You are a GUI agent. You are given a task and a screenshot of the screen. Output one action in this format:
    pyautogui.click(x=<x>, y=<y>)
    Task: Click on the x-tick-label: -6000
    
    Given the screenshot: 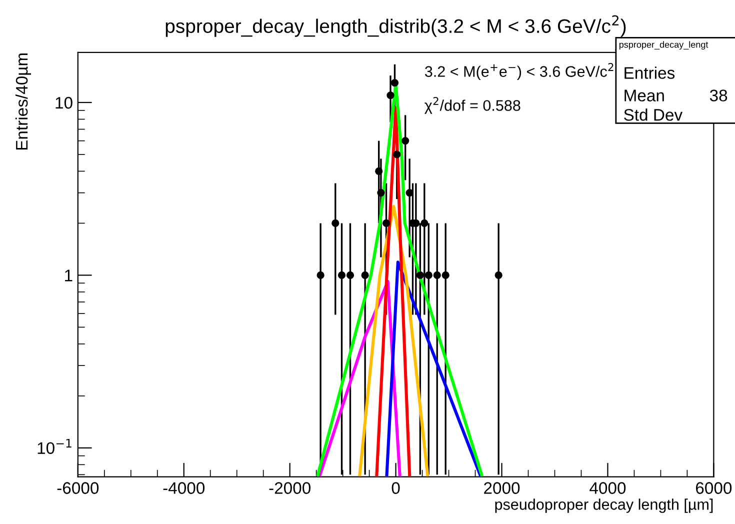 What is the action you would take?
    pyautogui.click(x=78, y=488)
    